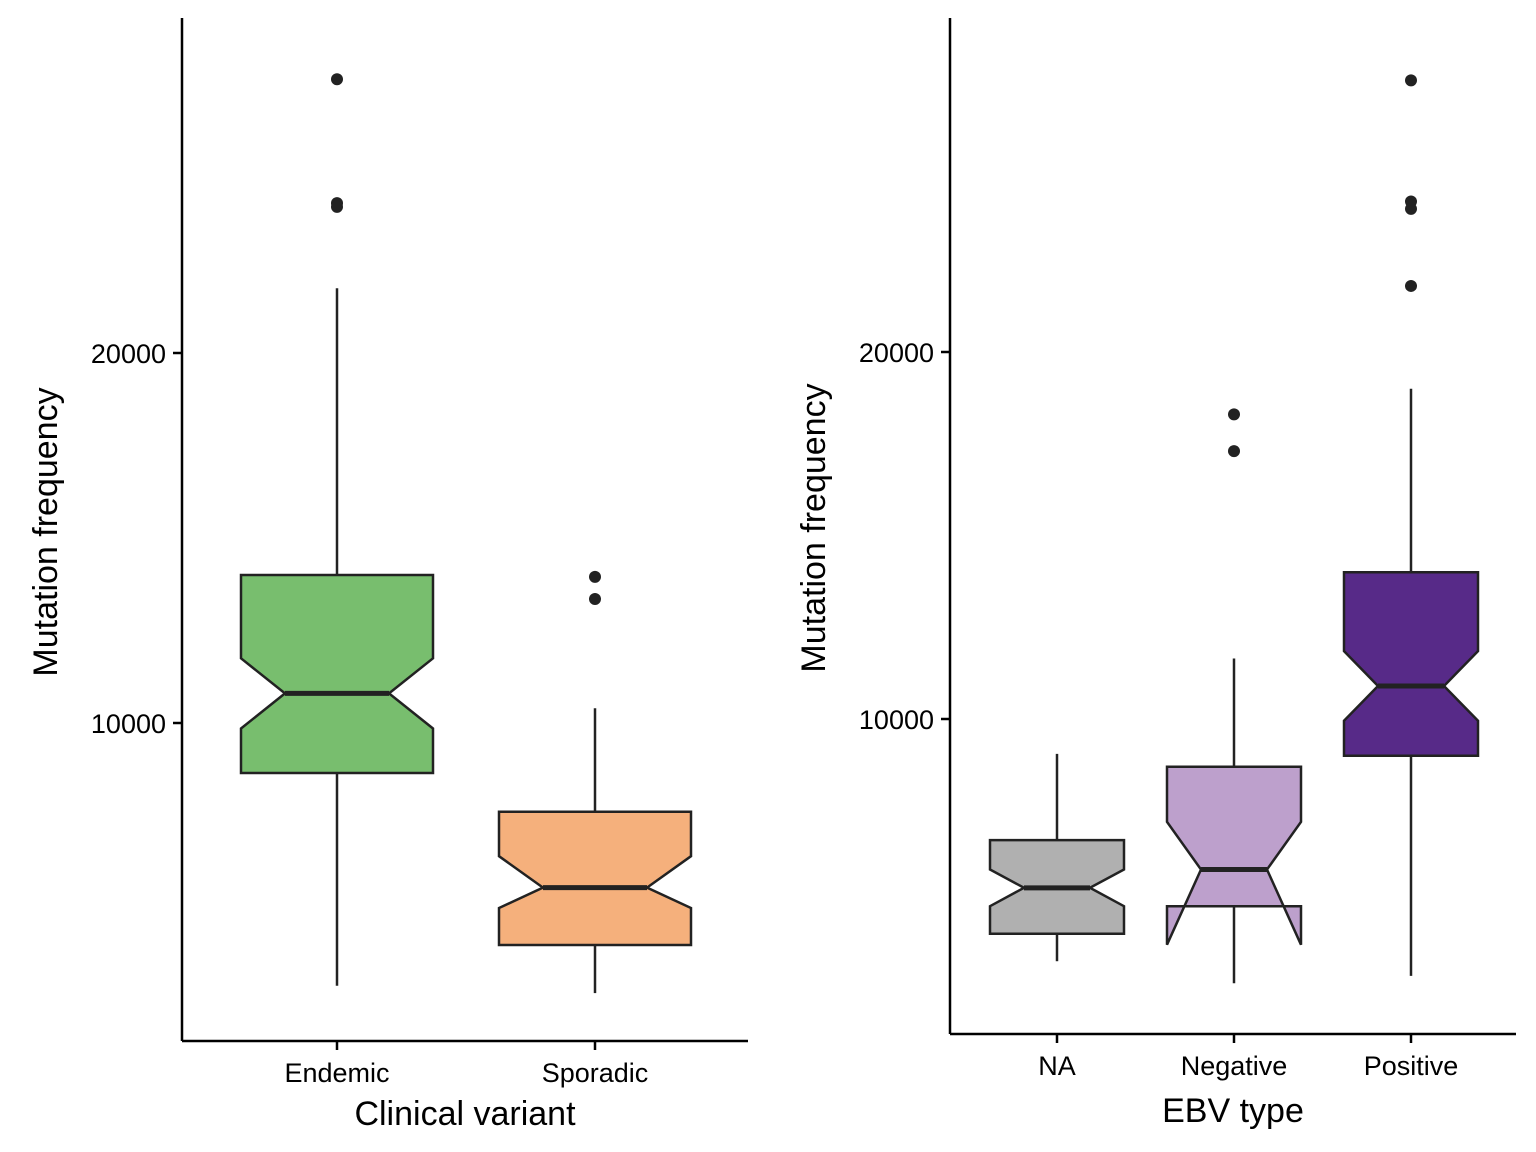 Image resolution: width=1536 pixels, height=1152 pixels. I want to click on box-sporadic, so click(595, 782).